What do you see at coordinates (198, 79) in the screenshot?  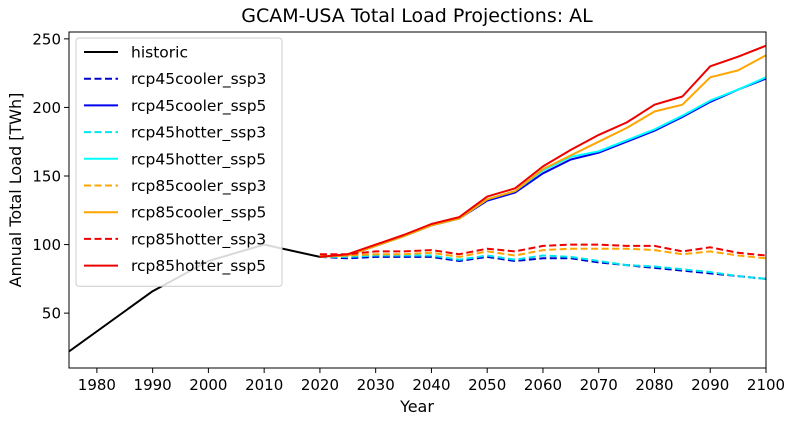 I see `legend-label-rcp45cooler_ssp3: rcp45cooler_ssp3` at bounding box center [198, 79].